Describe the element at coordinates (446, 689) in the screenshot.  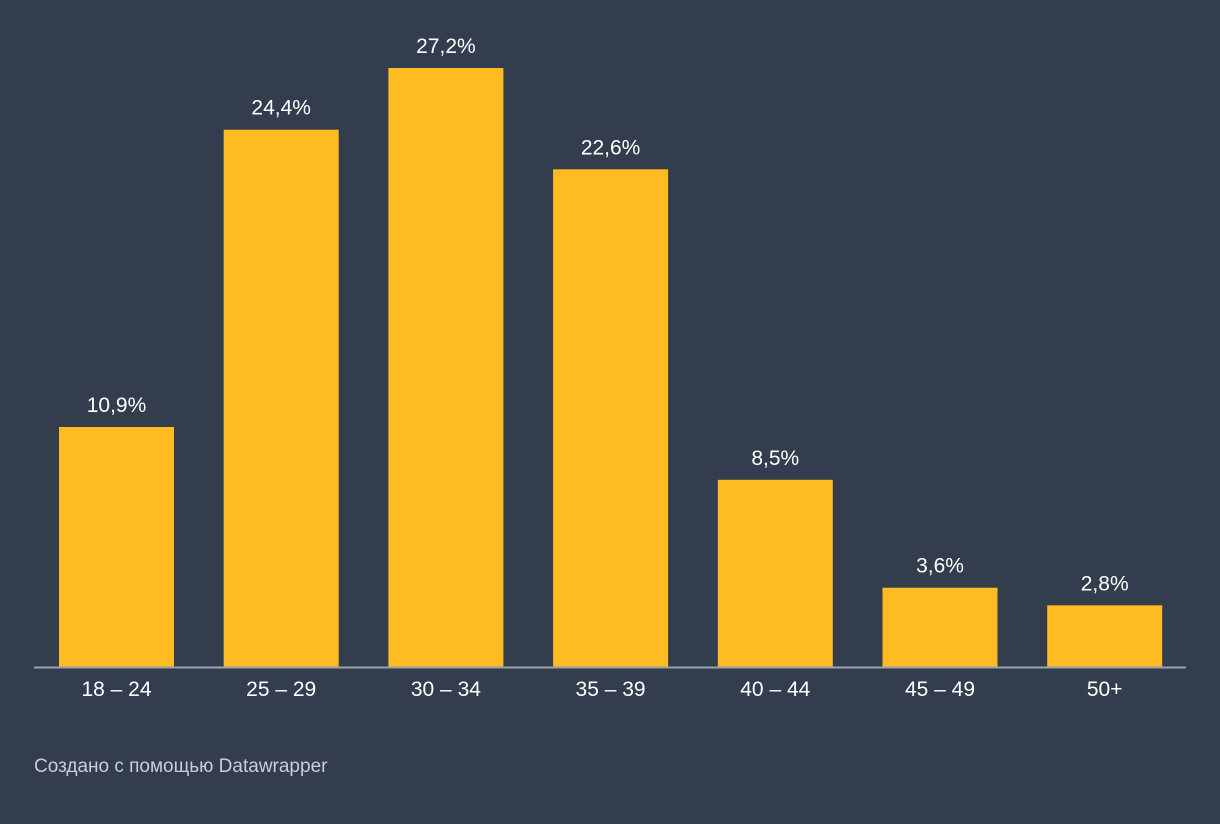
I see `x-tick-label-2: 30 – 34` at that location.